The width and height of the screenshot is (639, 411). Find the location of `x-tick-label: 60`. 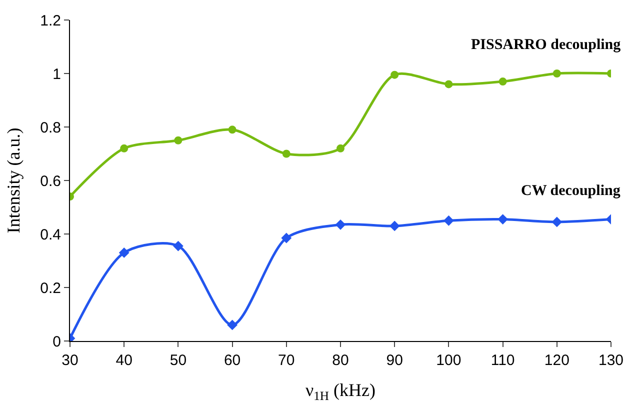

x-tick-label: 60 is located at coordinates (232, 360).